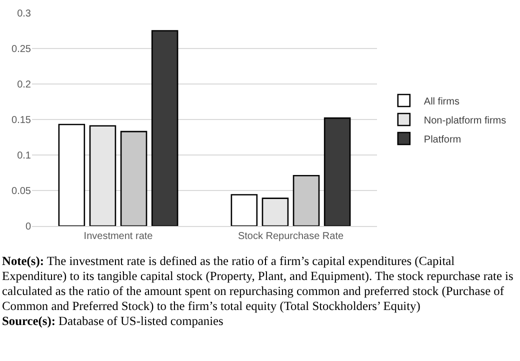  Describe the element at coordinates (22, 120) in the screenshot. I see `y-tick-label: 0.15` at that location.